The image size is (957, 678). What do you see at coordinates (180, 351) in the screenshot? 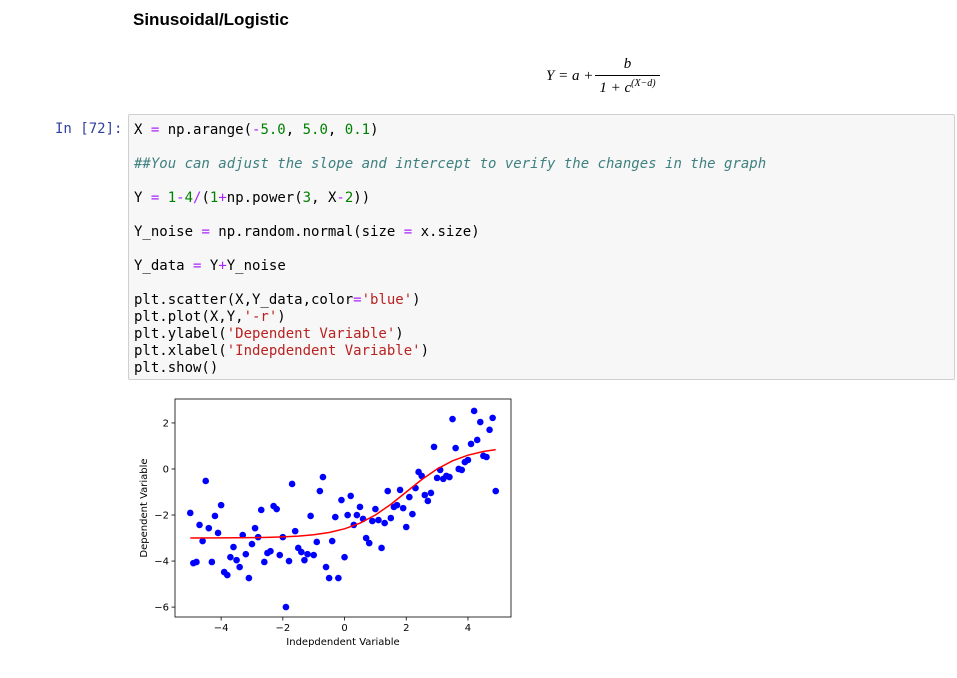
I see `code-token: plt.xlabel(` at bounding box center [180, 351].